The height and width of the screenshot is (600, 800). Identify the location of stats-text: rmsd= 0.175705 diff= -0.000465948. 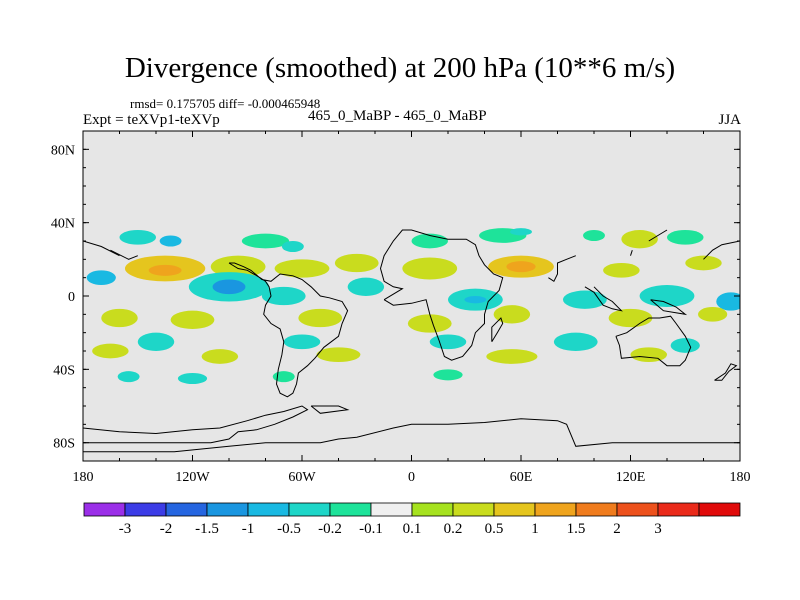
(225, 103).